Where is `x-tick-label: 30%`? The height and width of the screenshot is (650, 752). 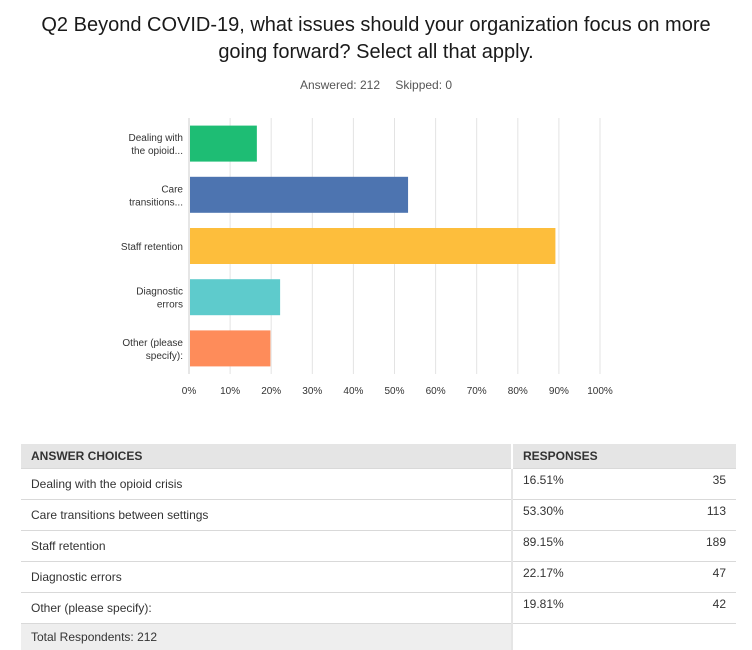 x-tick-label: 30% is located at coordinates (312, 391).